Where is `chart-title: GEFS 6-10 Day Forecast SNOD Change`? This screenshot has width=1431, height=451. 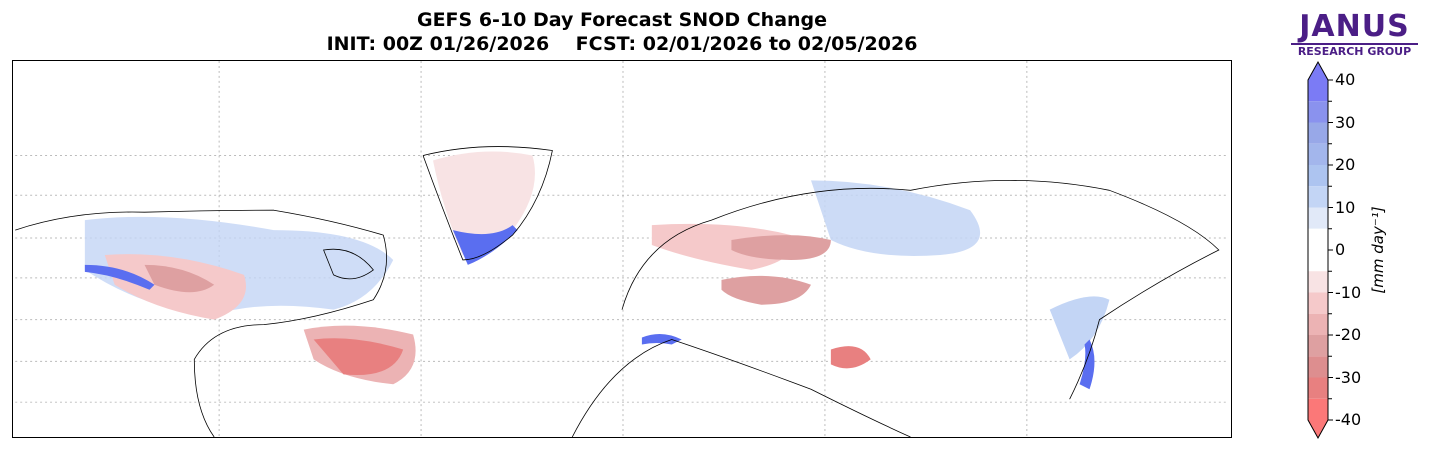 chart-title: GEFS 6-10 Day Forecast SNOD Change is located at coordinates (622, 20).